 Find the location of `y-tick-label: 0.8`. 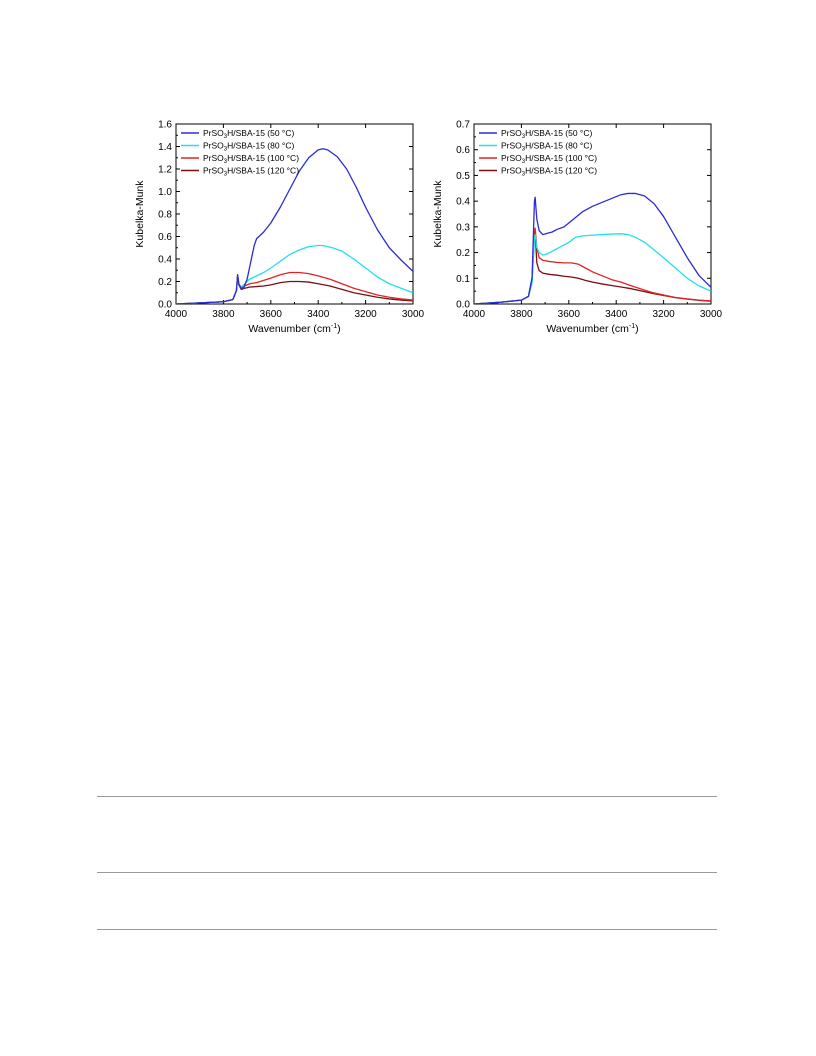

y-tick-label: 0.8 is located at coordinates (165, 215).